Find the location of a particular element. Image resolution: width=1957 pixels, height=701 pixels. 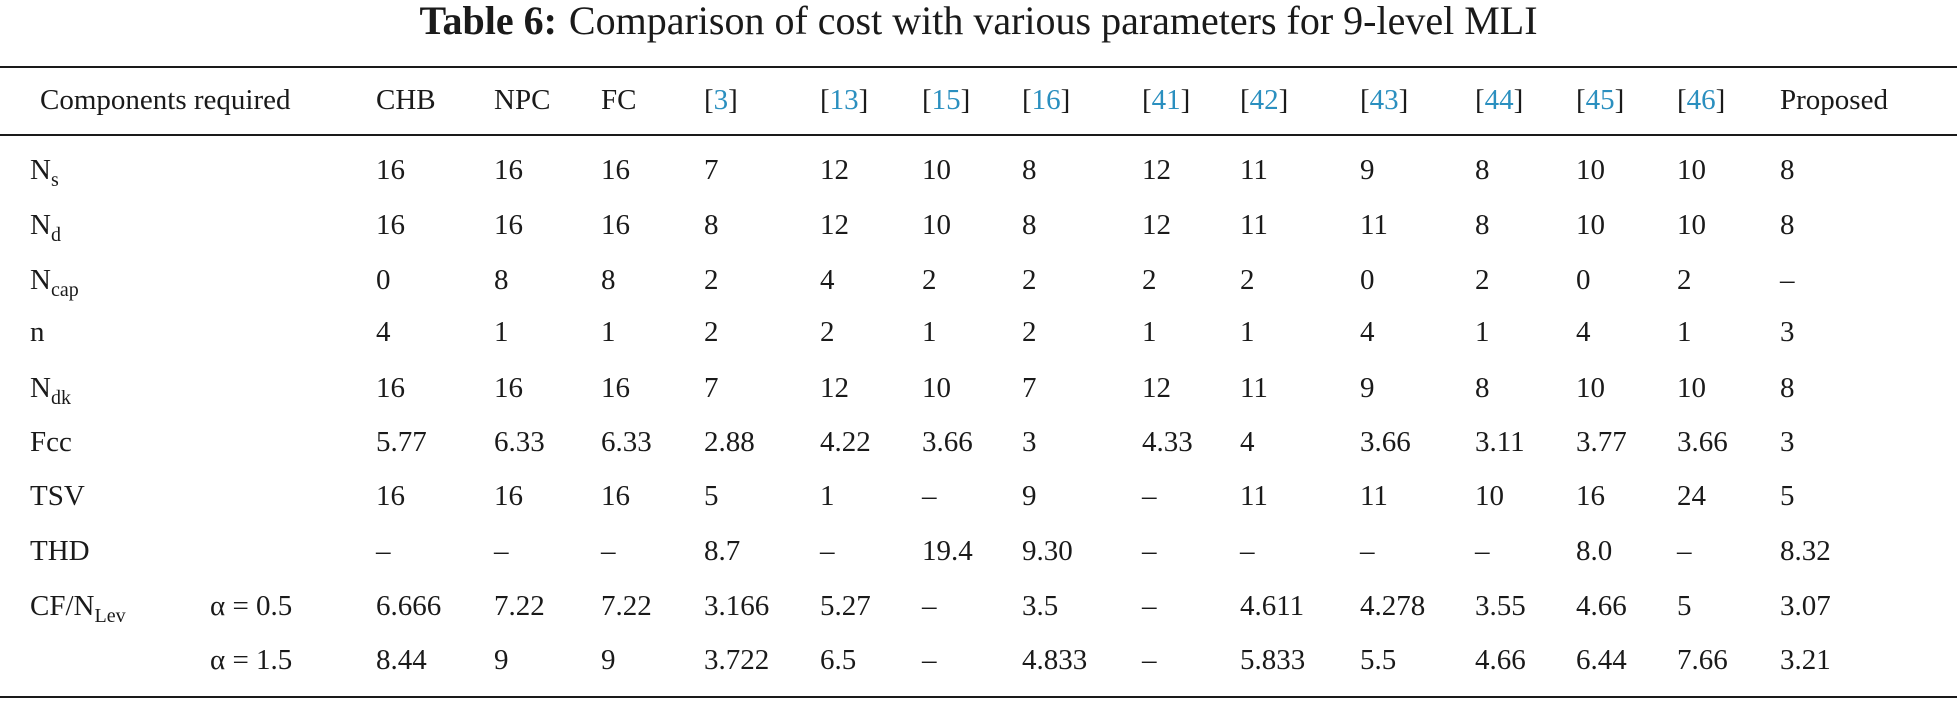

table-cell: 8.0 is located at coordinates (1594, 551).